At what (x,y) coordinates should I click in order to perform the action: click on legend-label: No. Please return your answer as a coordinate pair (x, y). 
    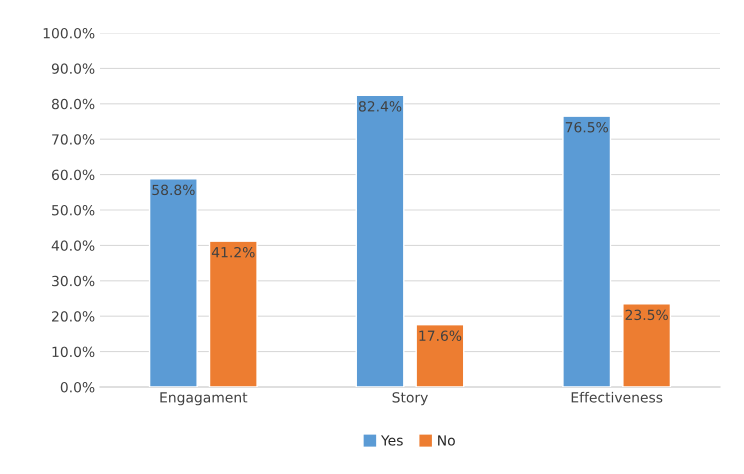
    Looking at the image, I should click on (446, 440).